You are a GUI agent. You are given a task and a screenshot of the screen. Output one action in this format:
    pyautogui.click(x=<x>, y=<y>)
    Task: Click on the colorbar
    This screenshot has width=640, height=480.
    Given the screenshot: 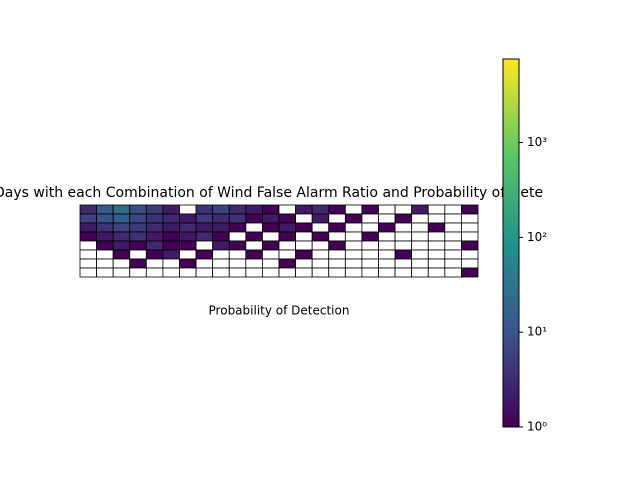 What is the action you would take?
    pyautogui.click(x=511, y=243)
    